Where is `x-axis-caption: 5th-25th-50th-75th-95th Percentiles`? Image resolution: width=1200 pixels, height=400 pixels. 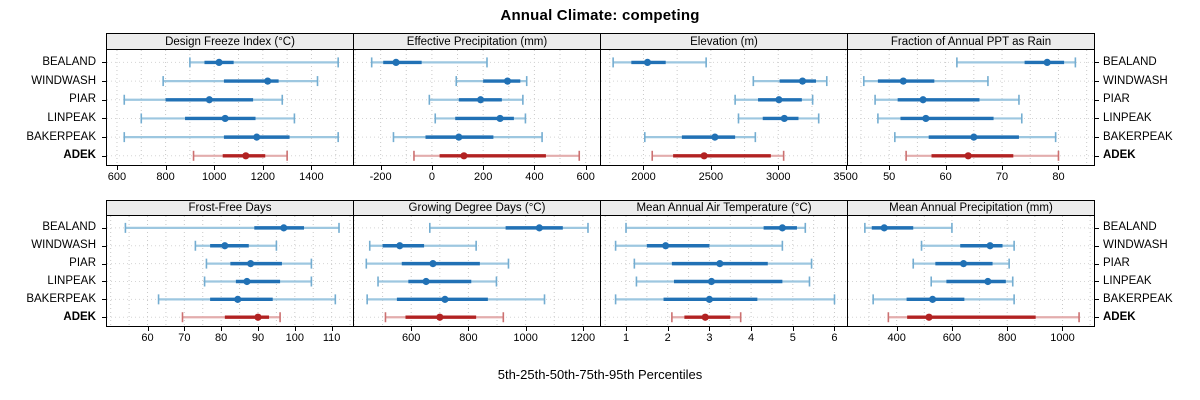 x-axis-caption: 5th-25th-50th-75th-95th Percentiles is located at coordinates (600, 374).